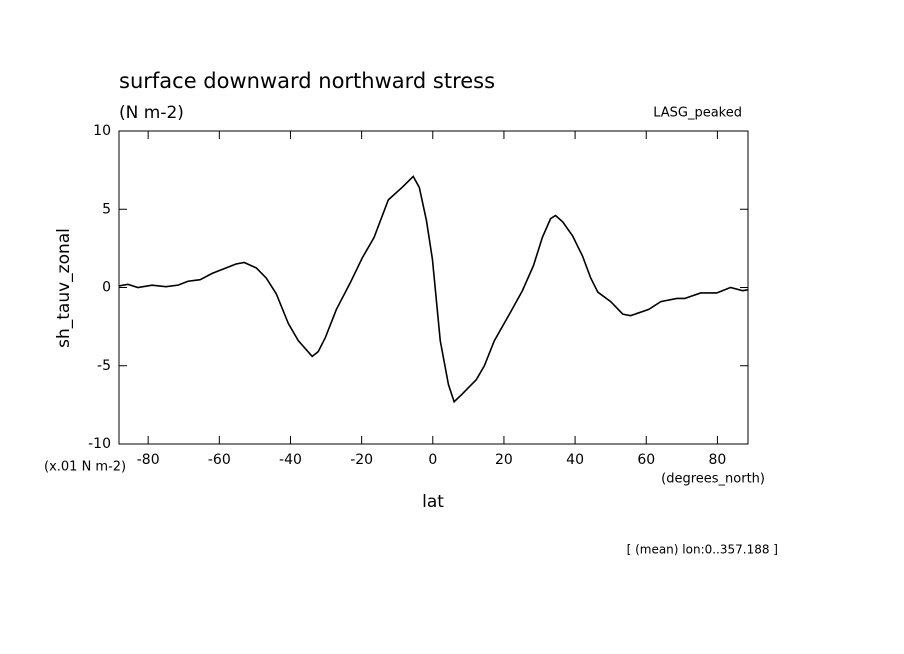 This screenshot has width=904, height=654. Describe the element at coordinates (290, 460) in the screenshot. I see `x-tick-label: -40` at that location.